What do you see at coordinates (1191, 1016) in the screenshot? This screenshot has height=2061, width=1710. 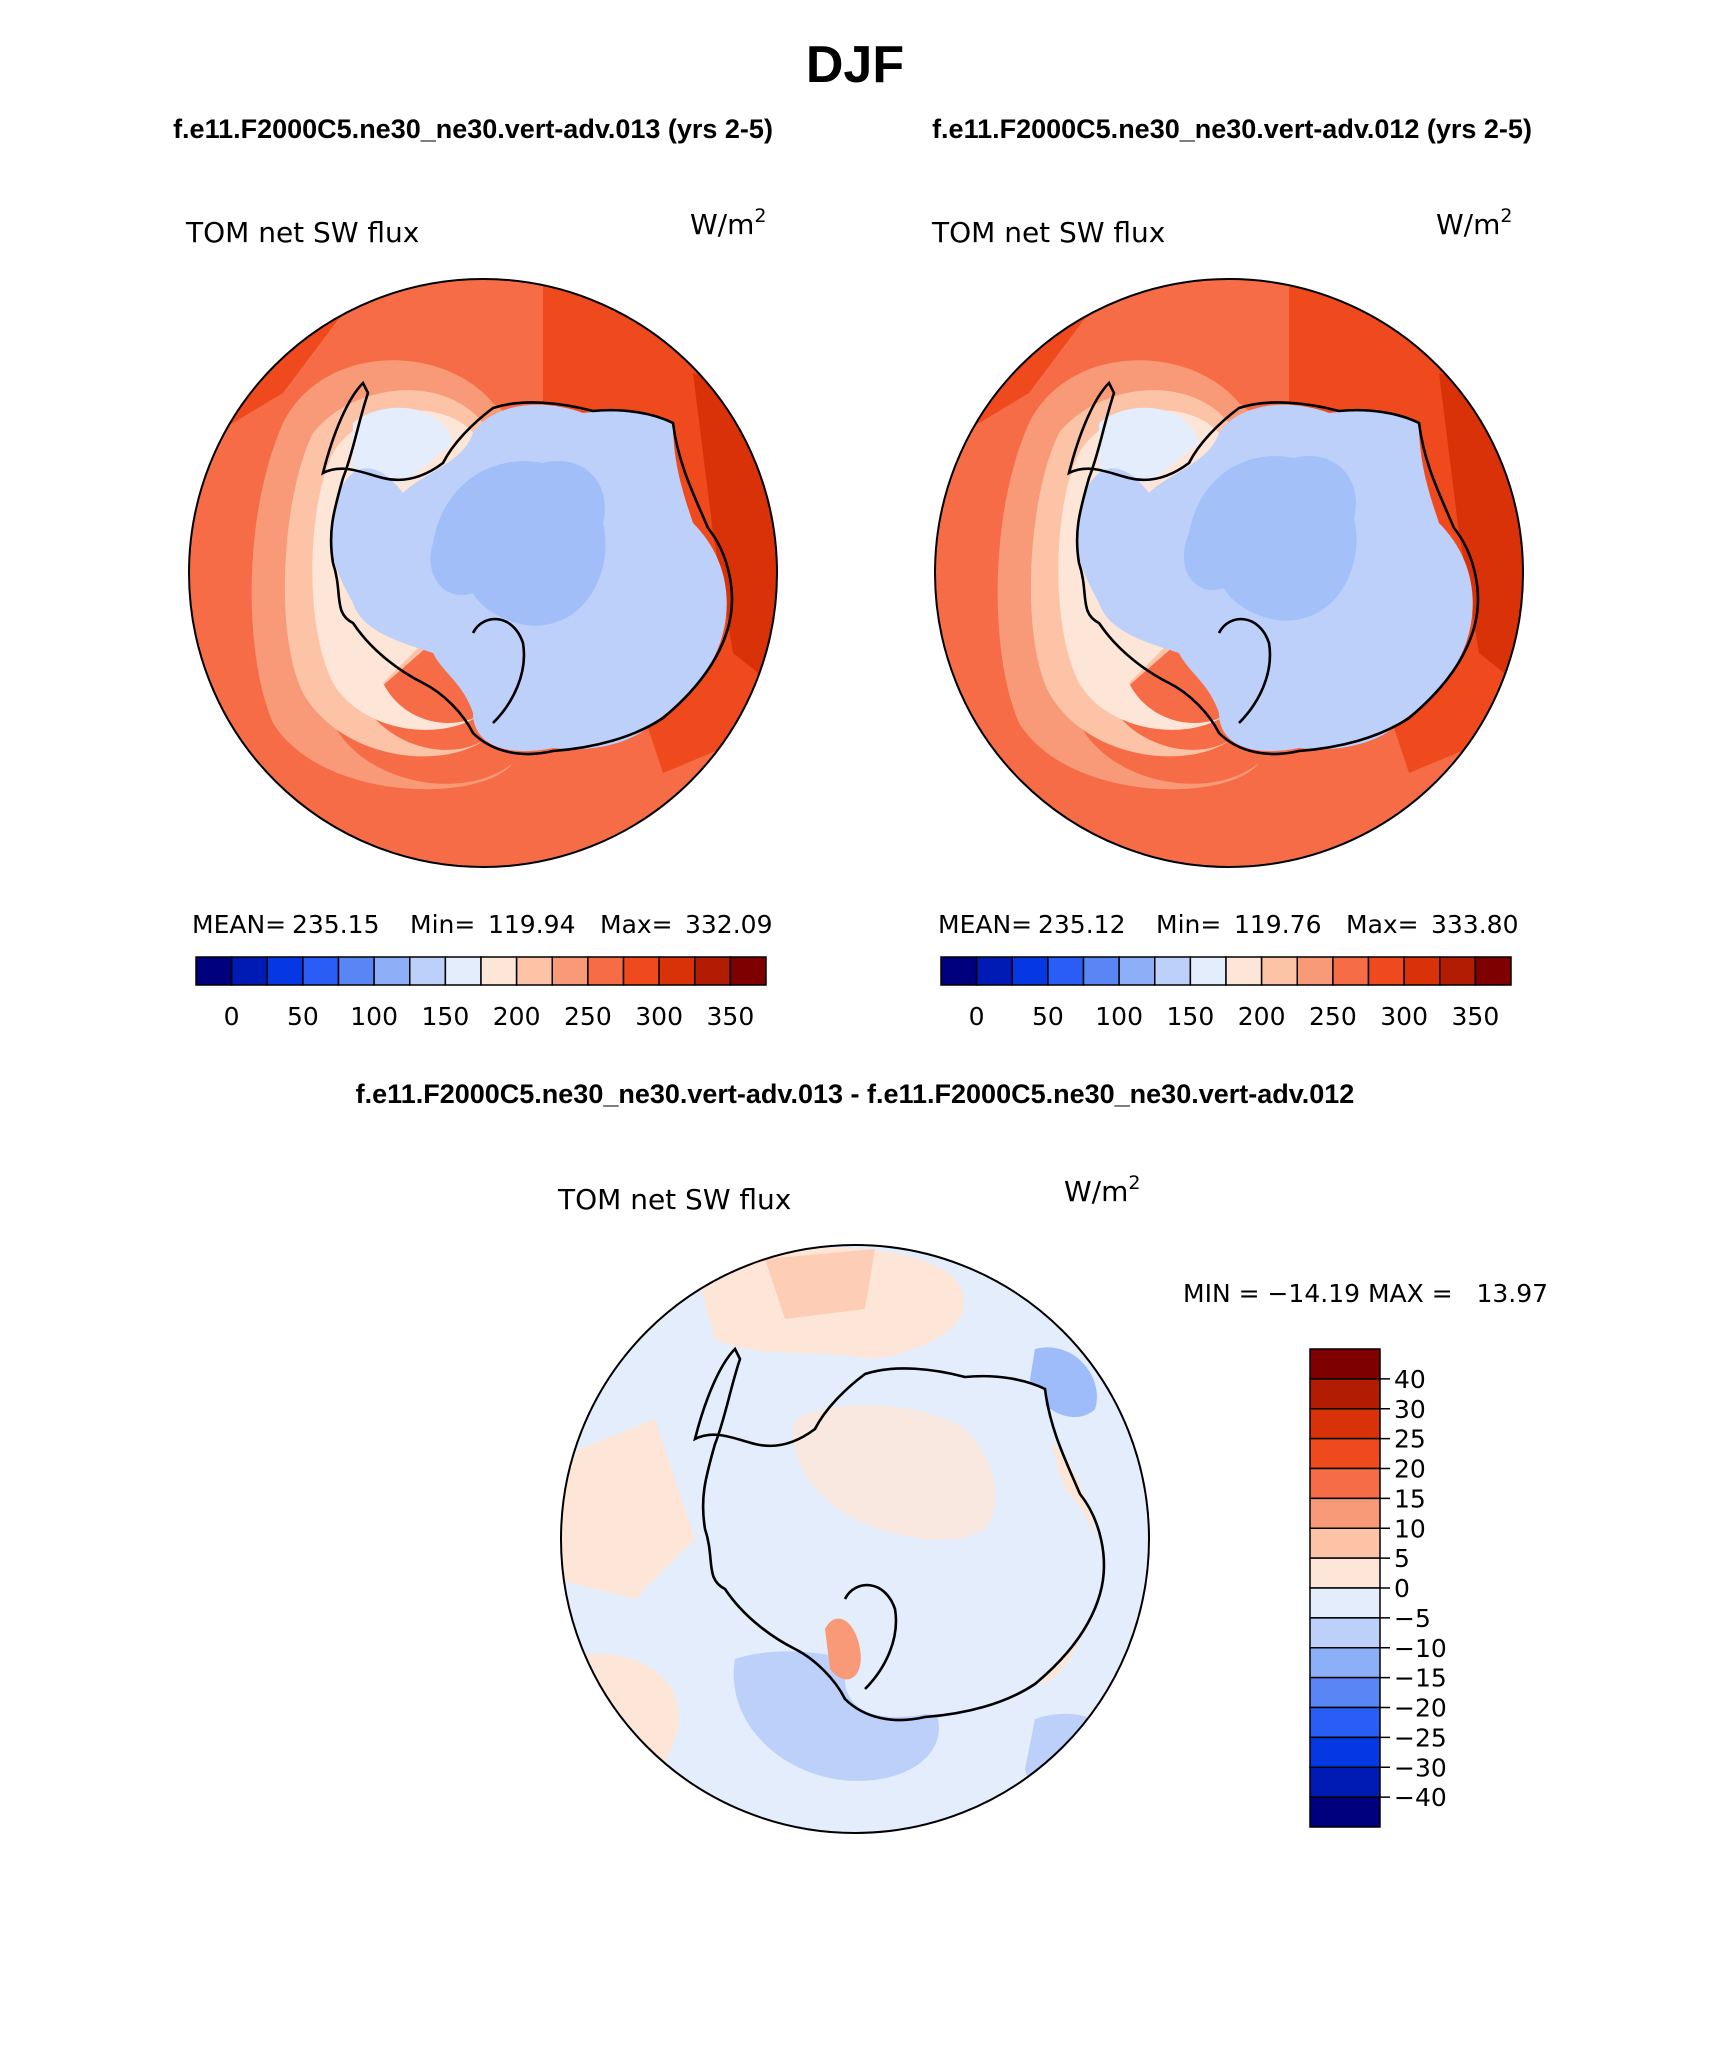 I see `panel2-colorbar-tick-label: 150` at bounding box center [1191, 1016].